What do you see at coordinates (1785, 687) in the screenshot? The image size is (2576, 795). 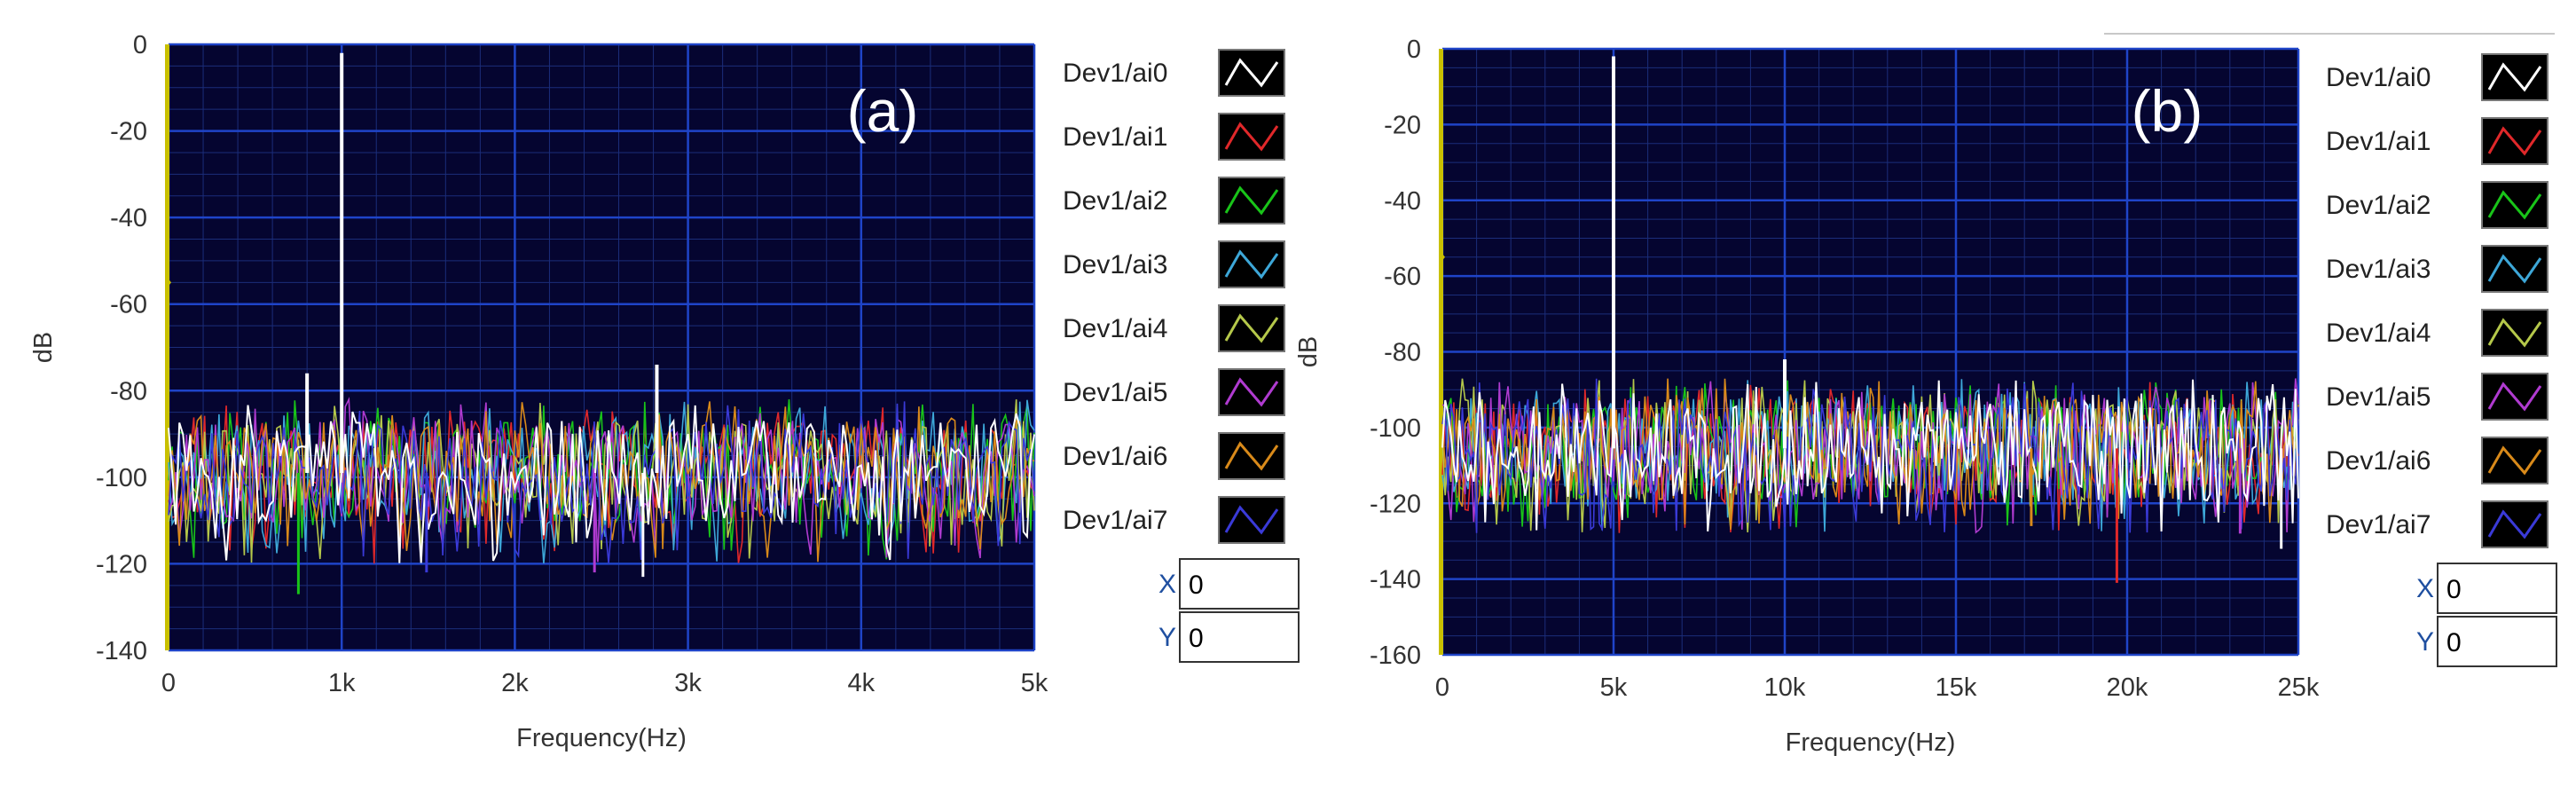 I see `x-tick-label: 10k` at bounding box center [1785, 687].